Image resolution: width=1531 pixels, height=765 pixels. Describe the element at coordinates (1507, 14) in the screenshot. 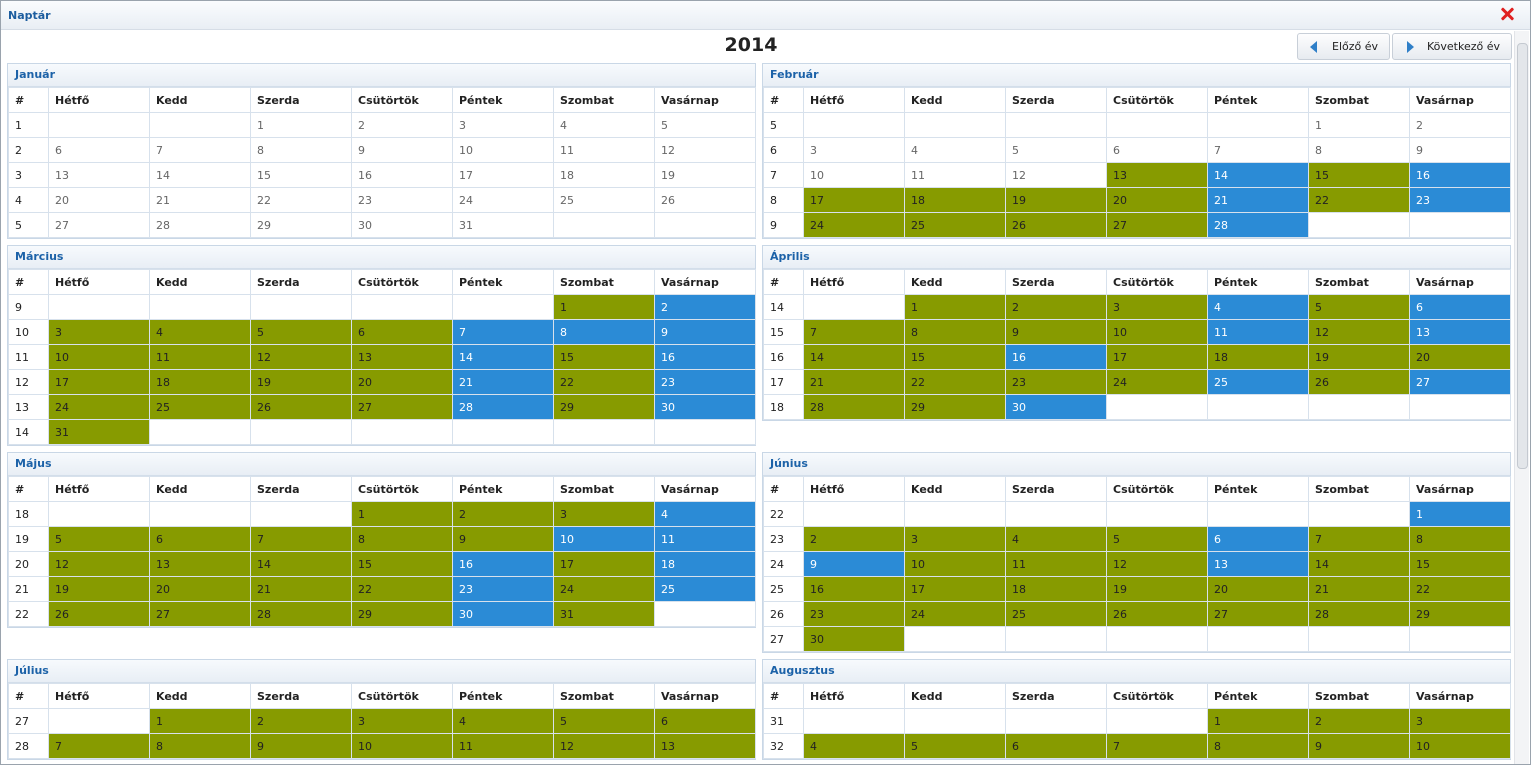

I see `close-icon` at that location.